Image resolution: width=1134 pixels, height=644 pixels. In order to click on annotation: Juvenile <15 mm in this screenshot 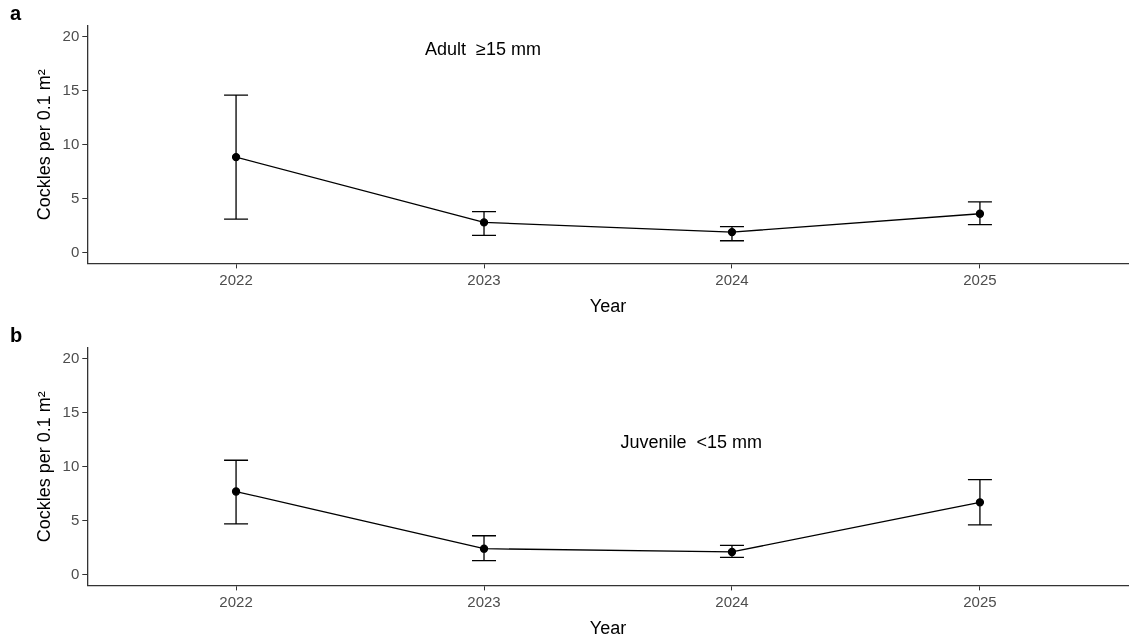, I will do `click(691, 441)`.